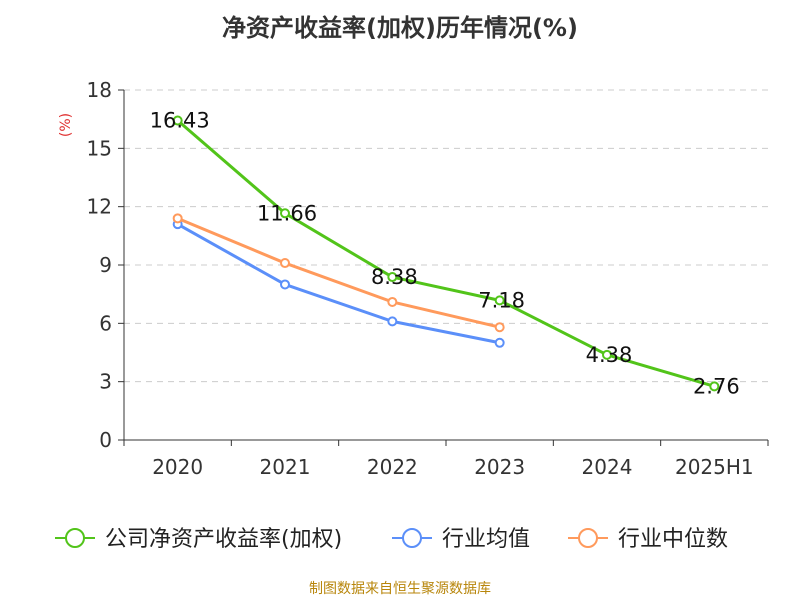 This screenshot has height=600, width=800. I want to click on y-axis-label: (%), so click(66, 125).